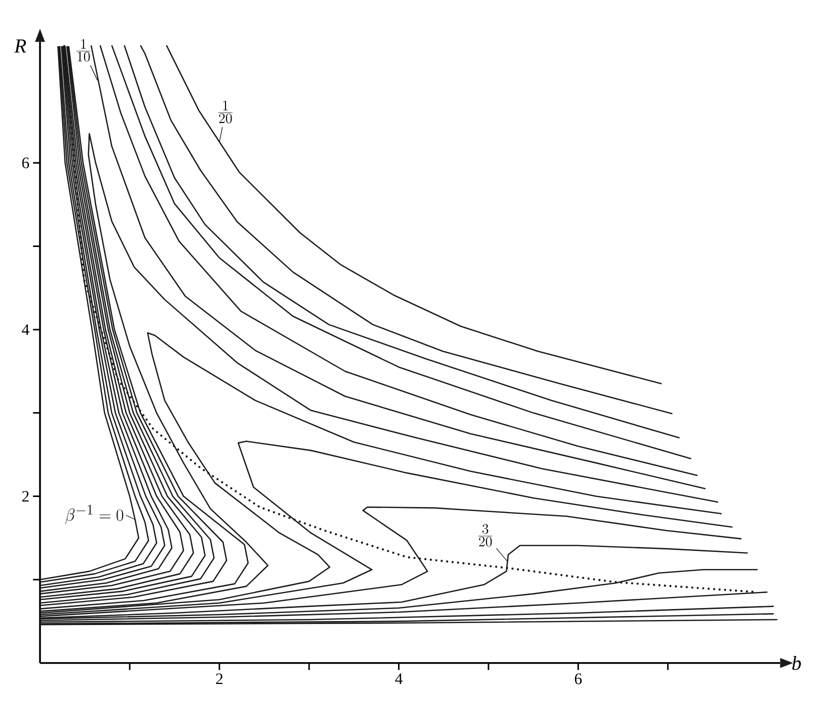 This screenshot has width=820, height=712. Describe the element at coordinates (796, 663) in the screenshot. I see `x-axis-title: b` at that location.